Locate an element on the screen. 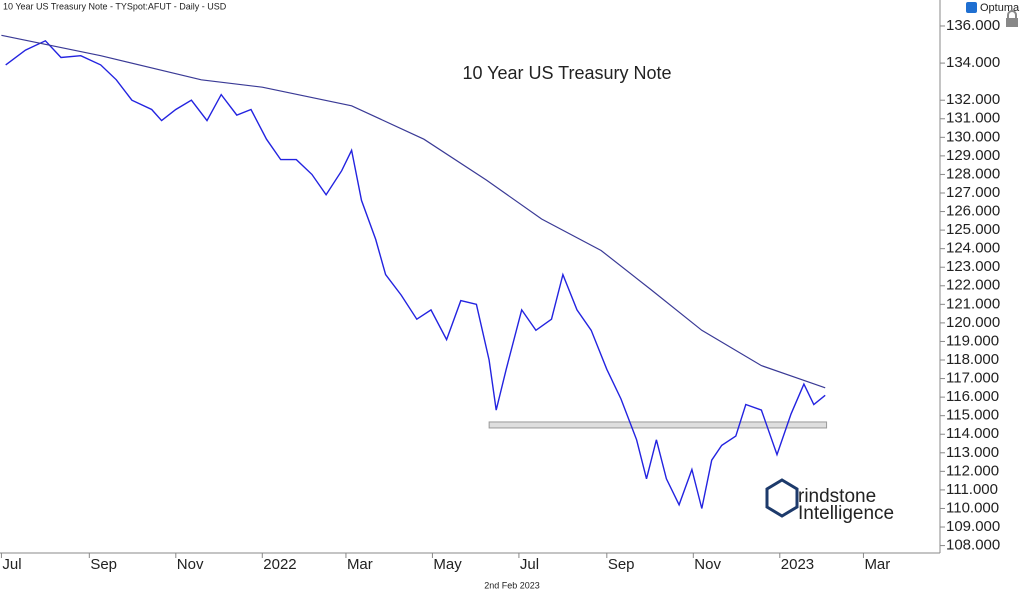 The image size is (1024, 596). y-tick-label: 109.000 is located at coordinates (973, 526).